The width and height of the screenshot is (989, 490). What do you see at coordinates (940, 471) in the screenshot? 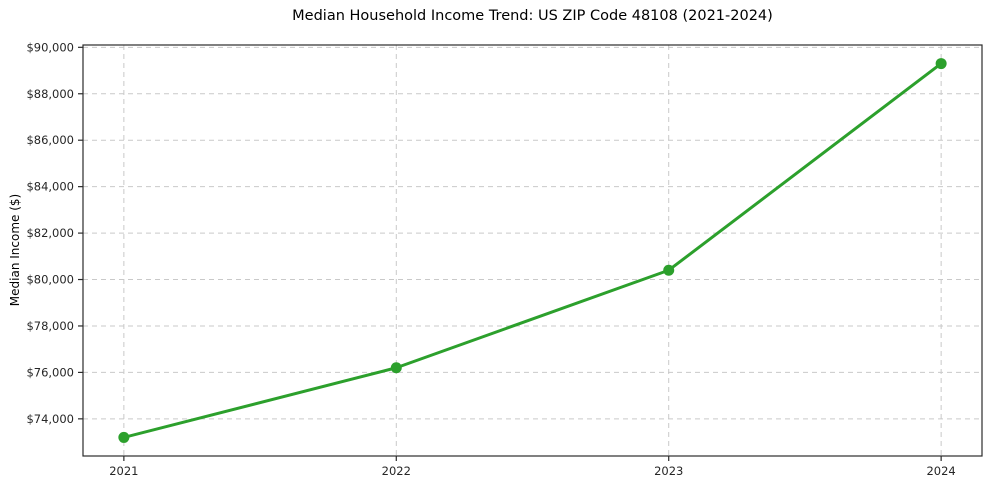
I see `x-tick-label: 2024` at bounding box center [940, 471].